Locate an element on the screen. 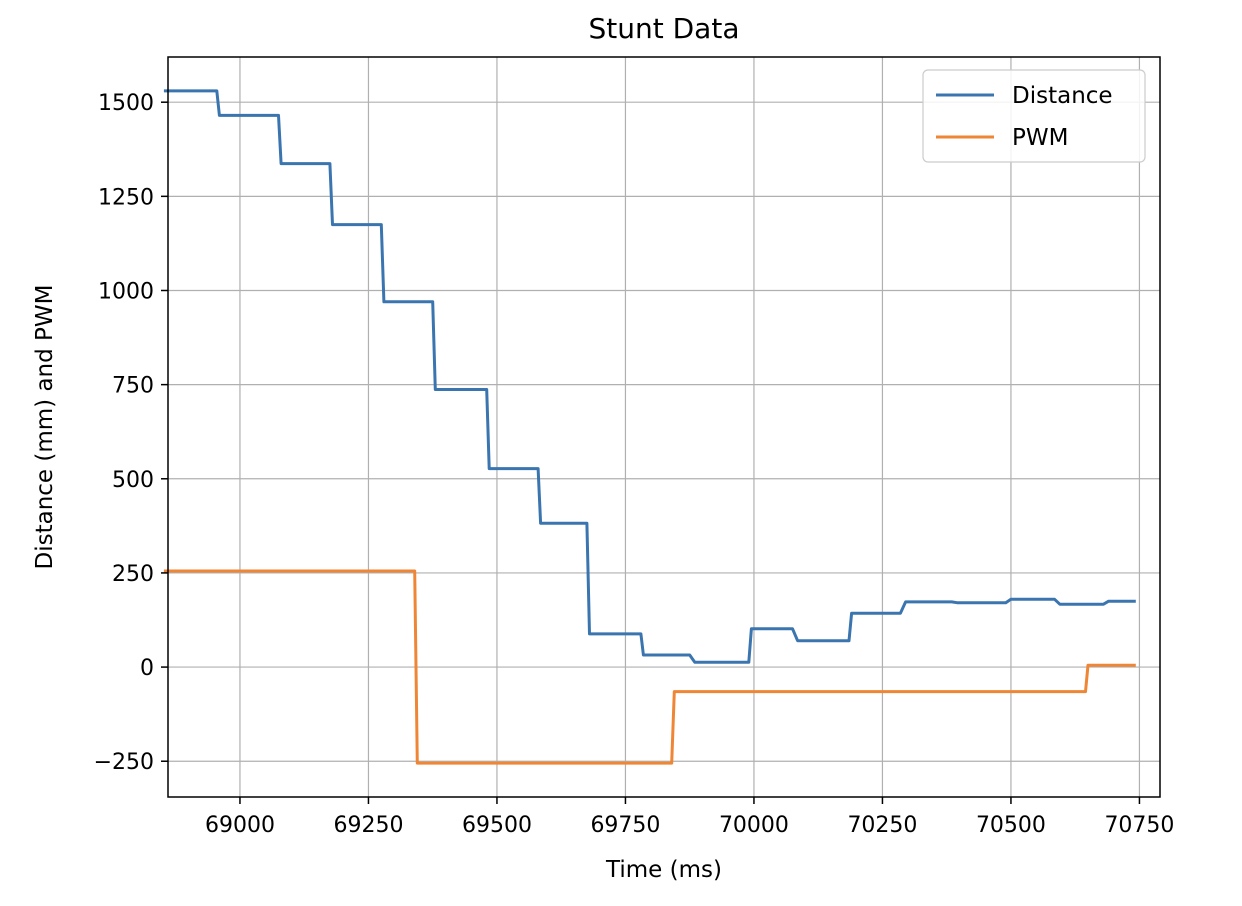 This screenshot has height=906, width=1242. y-tick-label: 500 is located at coordinates (133, 480).